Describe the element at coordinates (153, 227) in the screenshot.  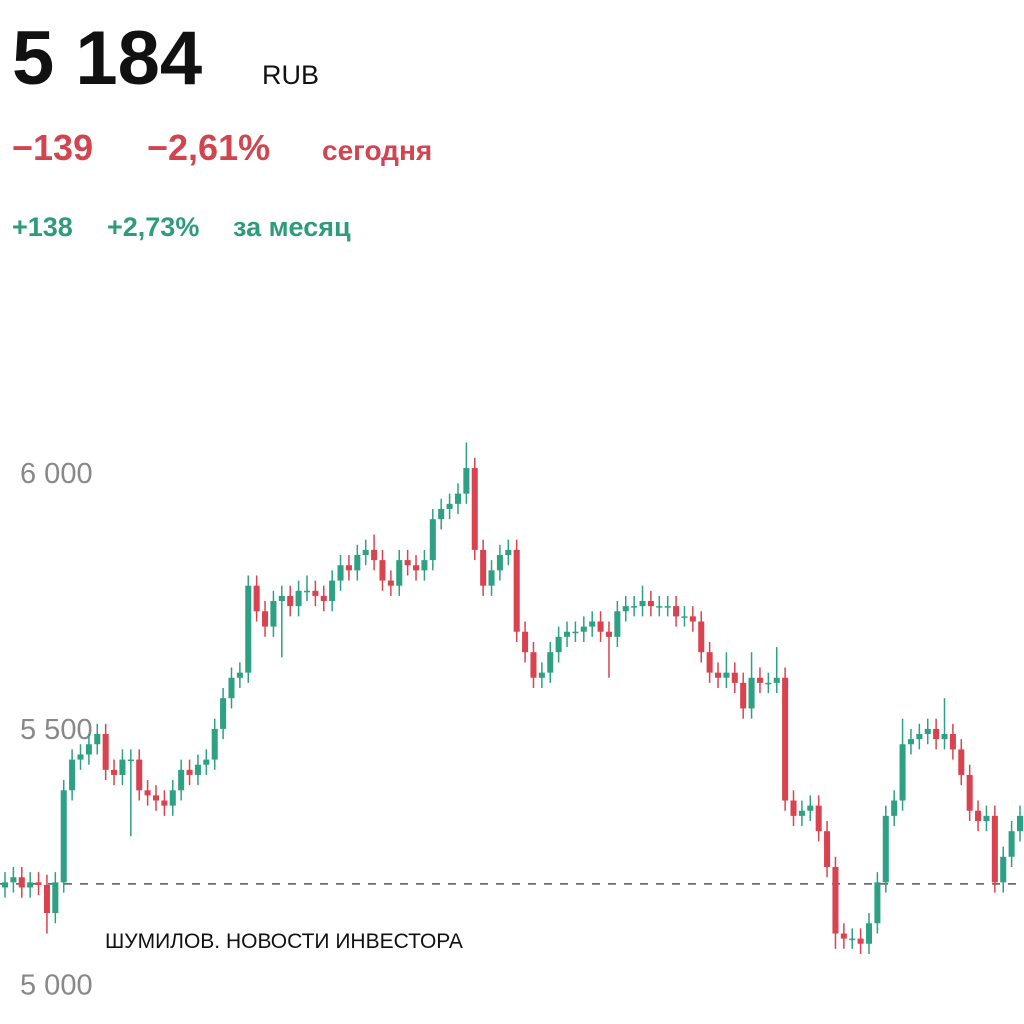
I see `change-month-pct: +2,73%` at that location.